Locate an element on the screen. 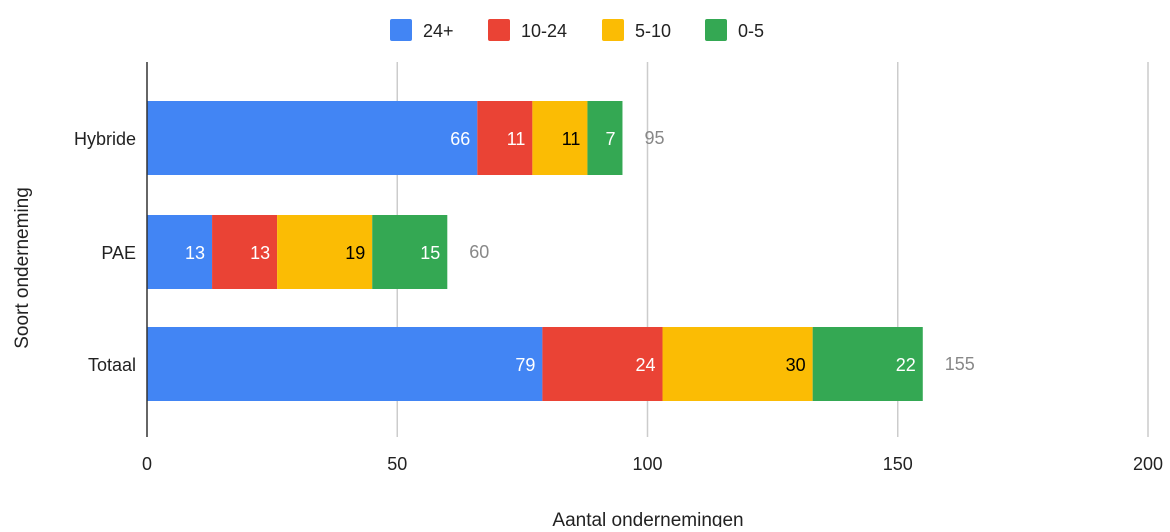 The width and height of the screenshot is (1170, 532). x-tick-label: 150 is located at coordinates (898, 464).